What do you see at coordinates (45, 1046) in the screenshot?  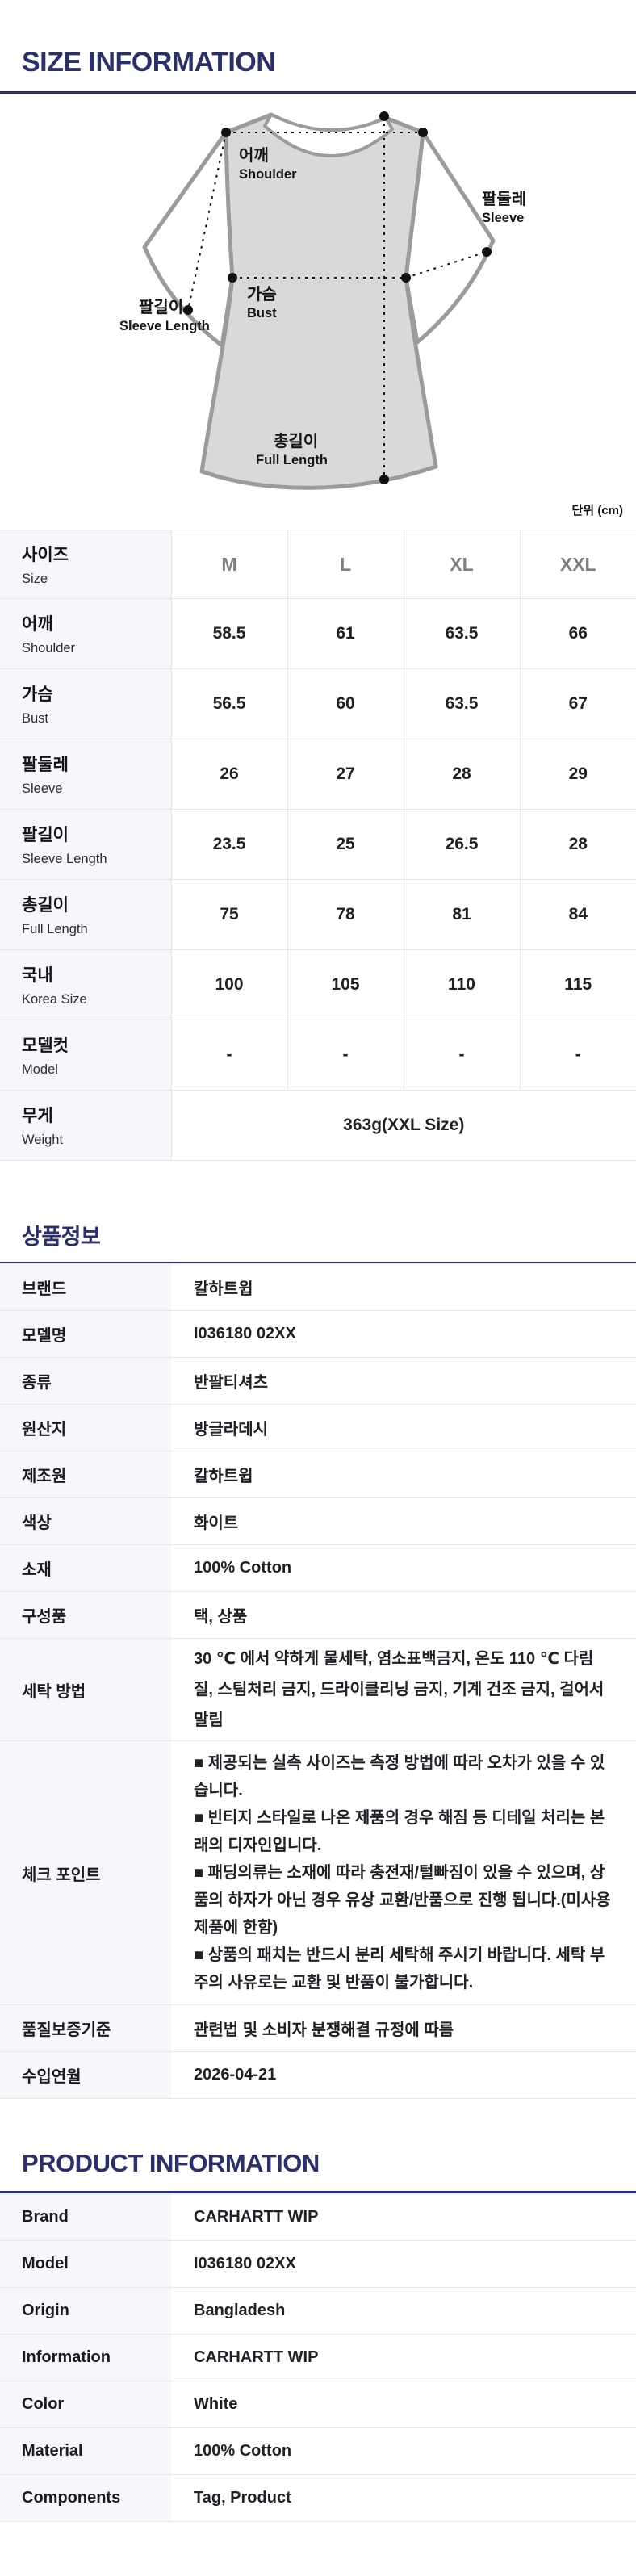 I see `size-label-ko: 모델컷` at bounding box center [45, 1046].